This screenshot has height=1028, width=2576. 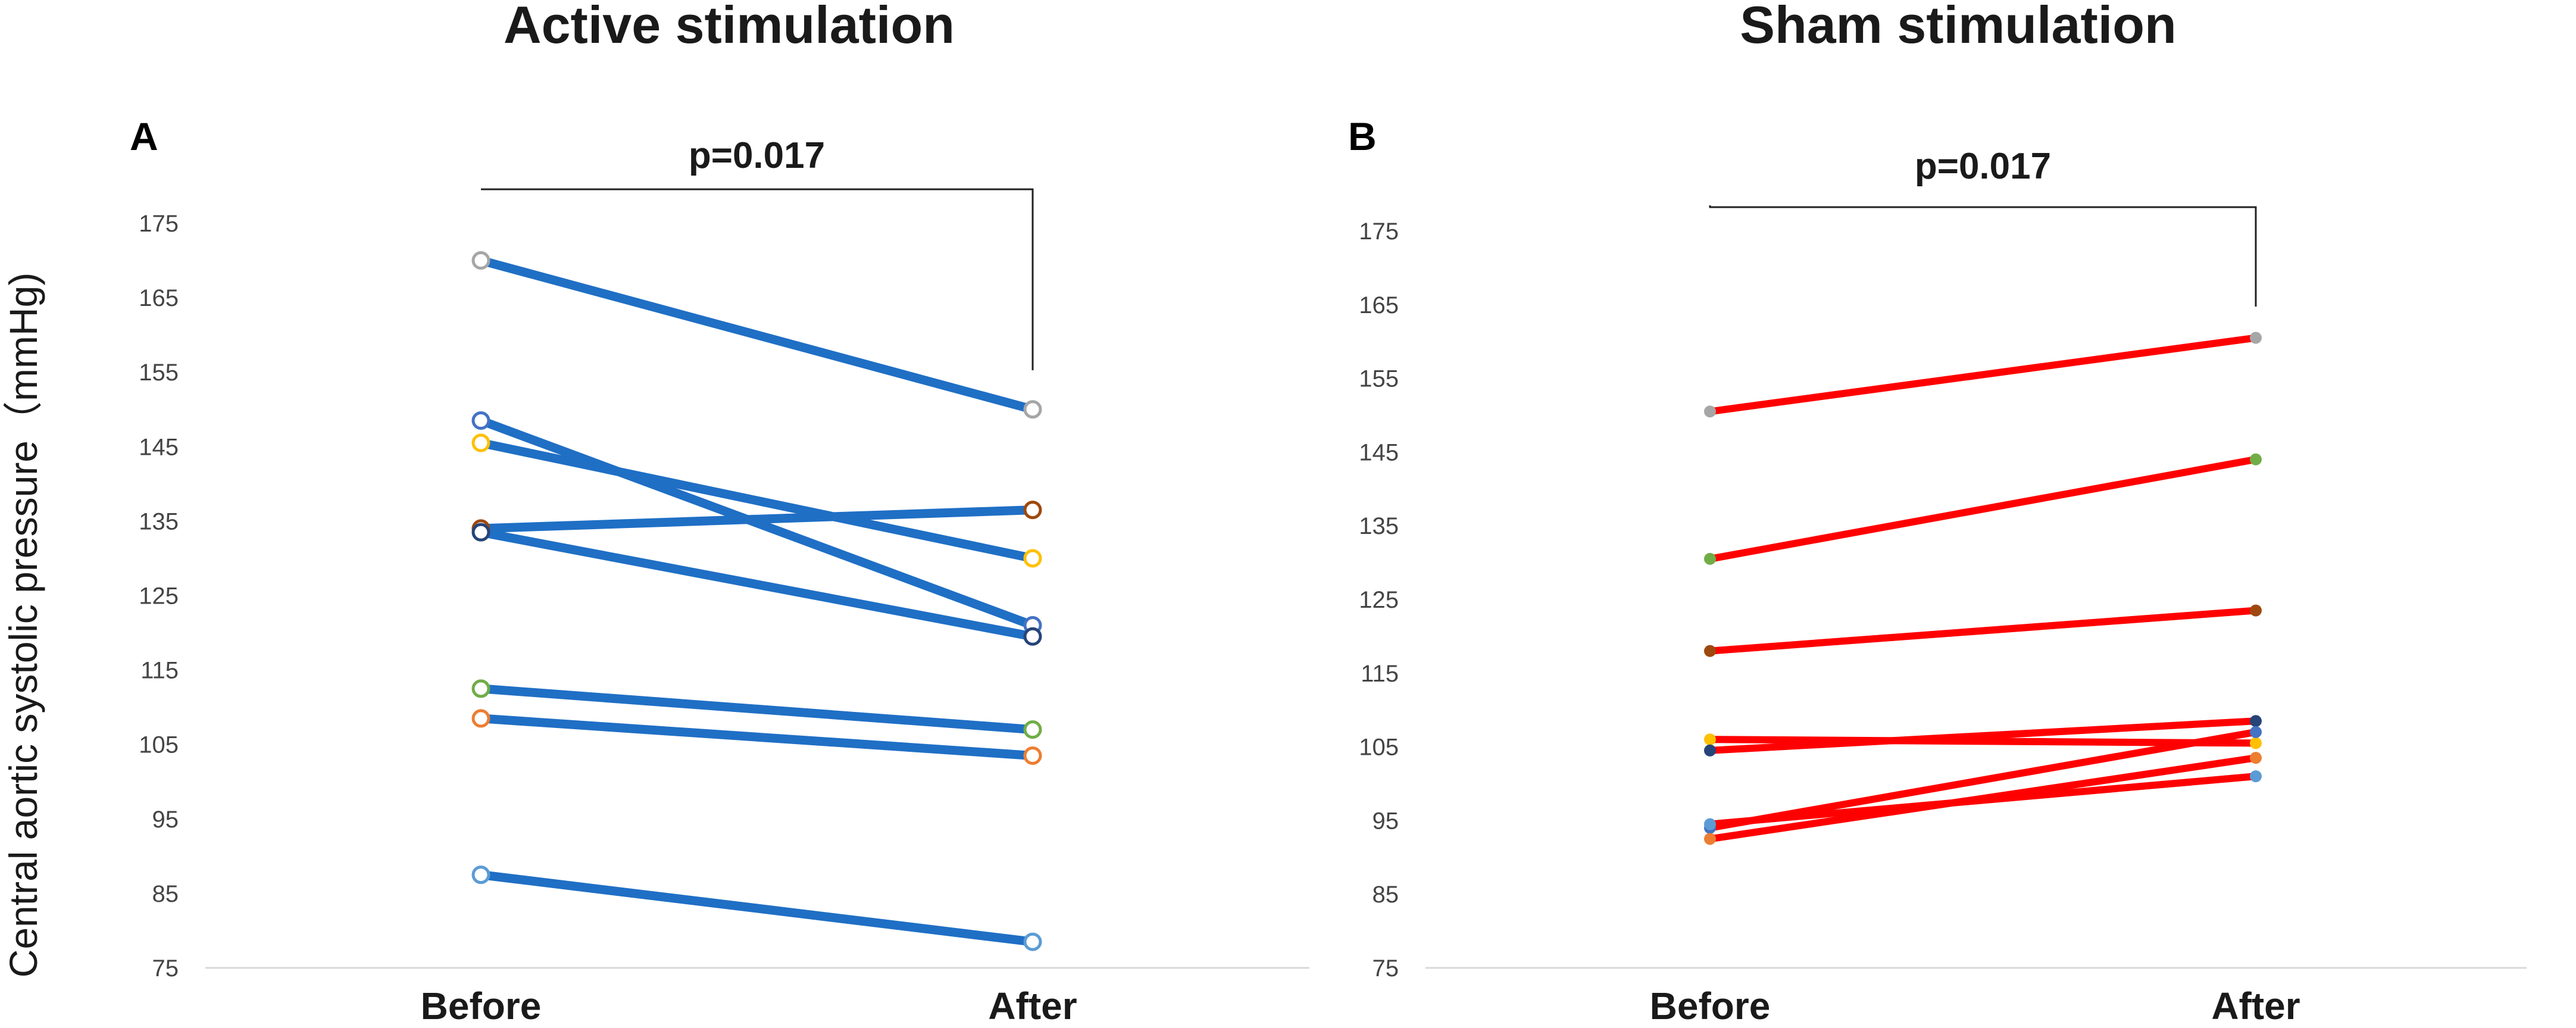 I want to click on chart-title: Sham stimulation, so click(x=1958, y=27).